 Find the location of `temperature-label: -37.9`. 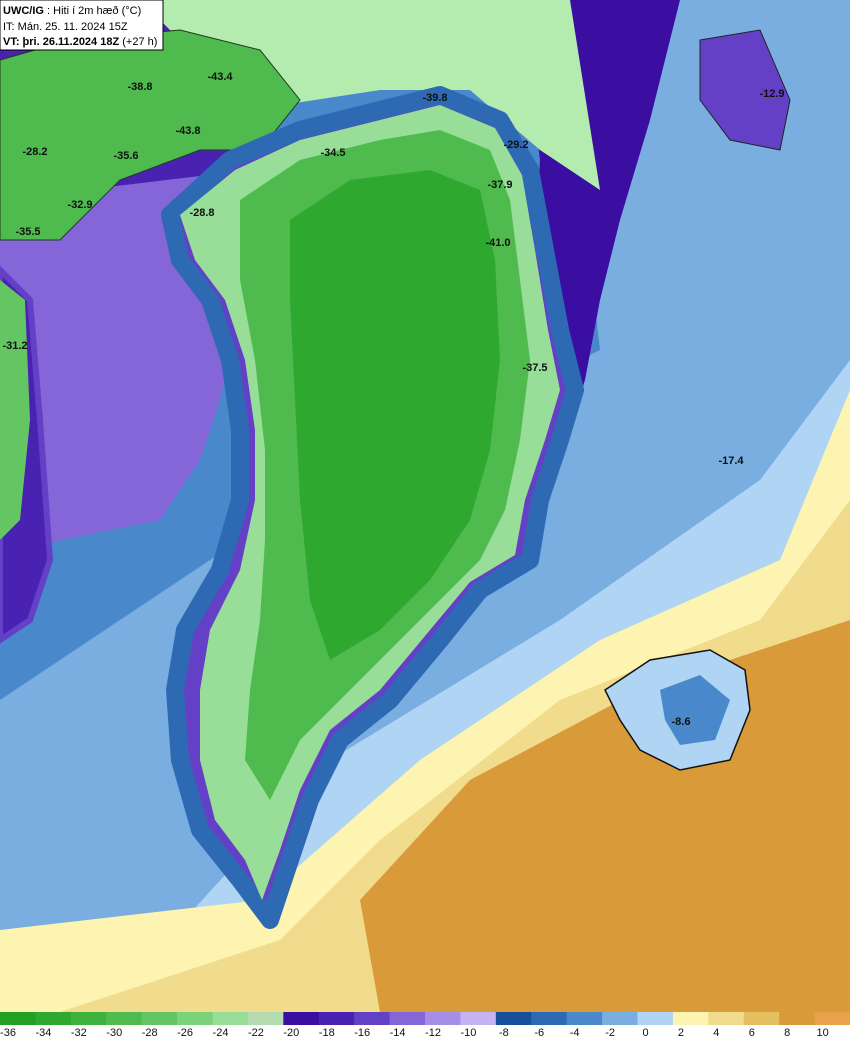

temperature-label: -37.9 is located at coordinates (499, 185).